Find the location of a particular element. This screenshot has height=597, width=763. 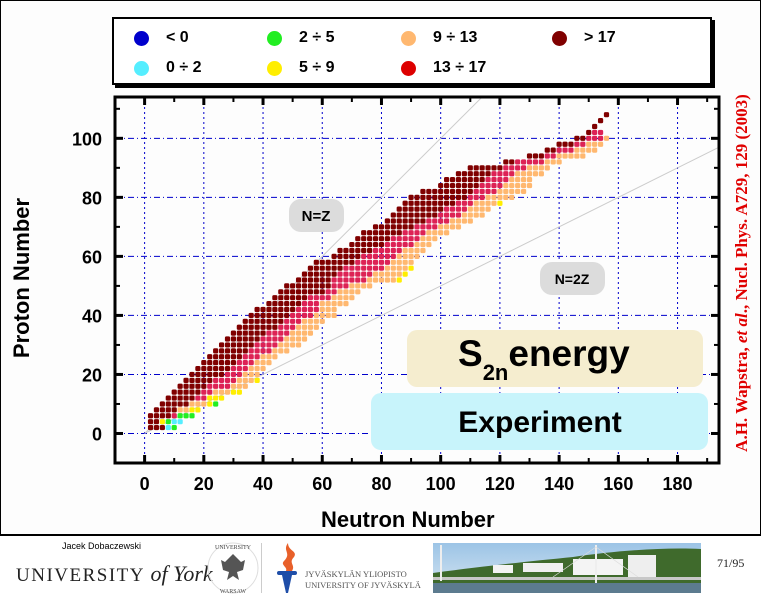

svg-text: WARSAW is located at coordinates (233, 592).